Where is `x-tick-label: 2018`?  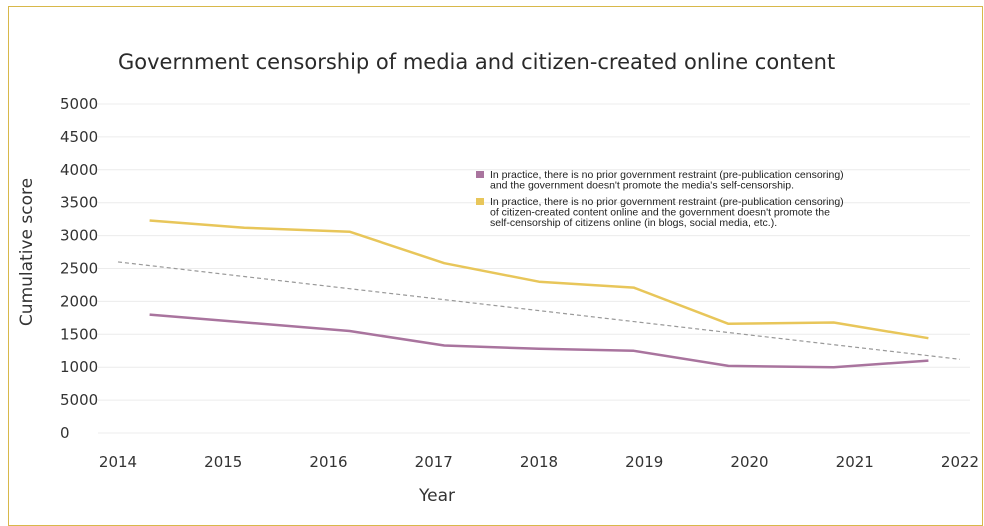 x-tick-label: 2018 is located at coordinates (539, 462).